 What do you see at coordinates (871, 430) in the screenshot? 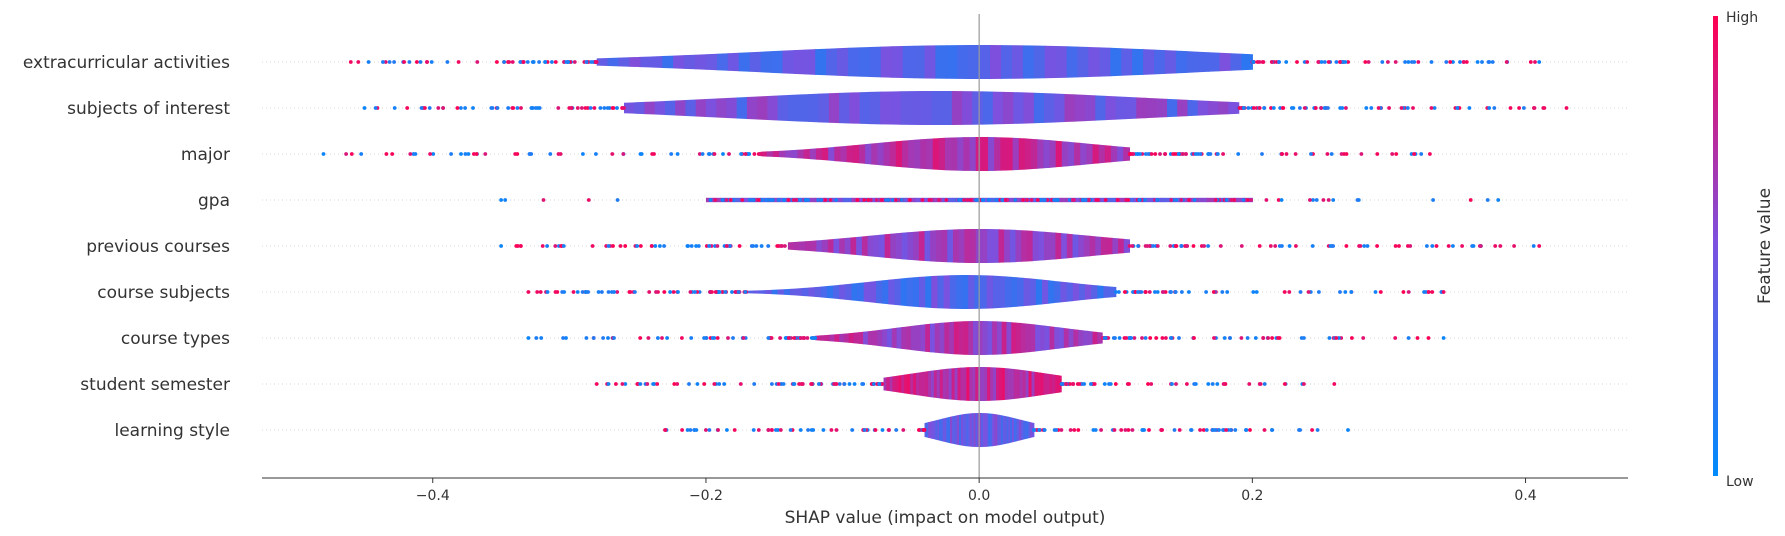
I see `feature-row: learning style` at bounding box center [871, 430].